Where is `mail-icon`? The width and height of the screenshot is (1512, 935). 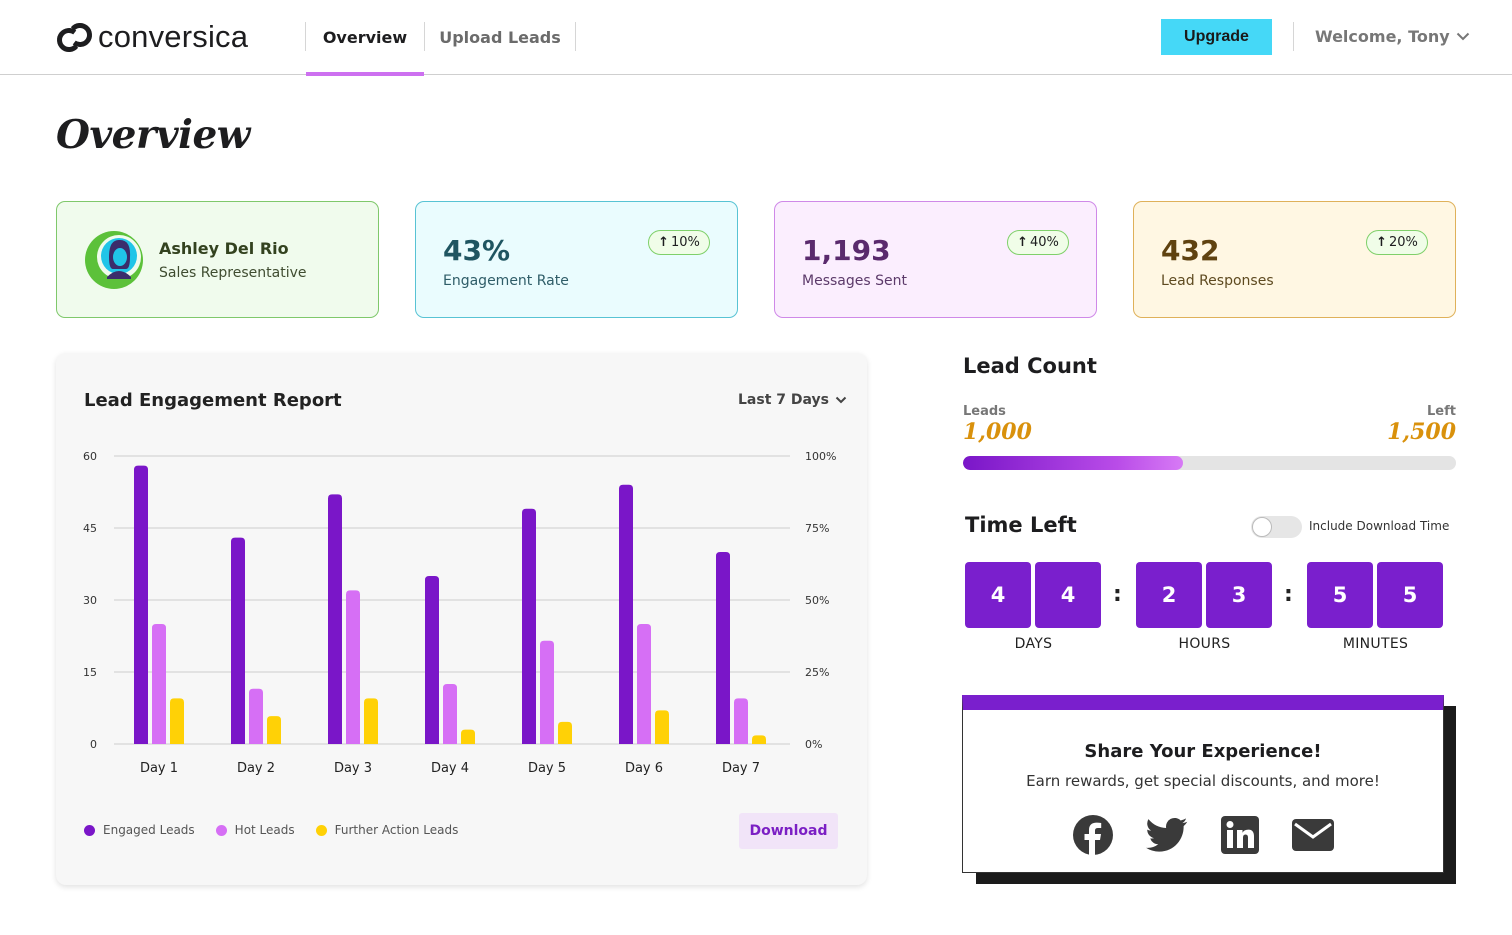
mail-icon is located at coordinates (1313, 835).